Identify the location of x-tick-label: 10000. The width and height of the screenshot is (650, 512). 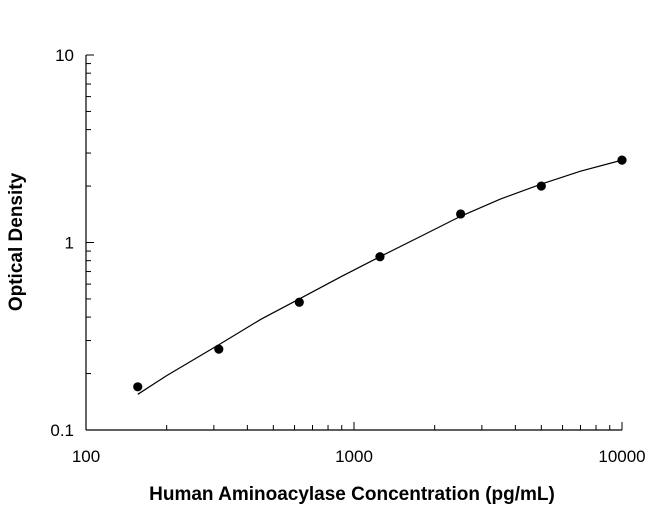
(621, 456).